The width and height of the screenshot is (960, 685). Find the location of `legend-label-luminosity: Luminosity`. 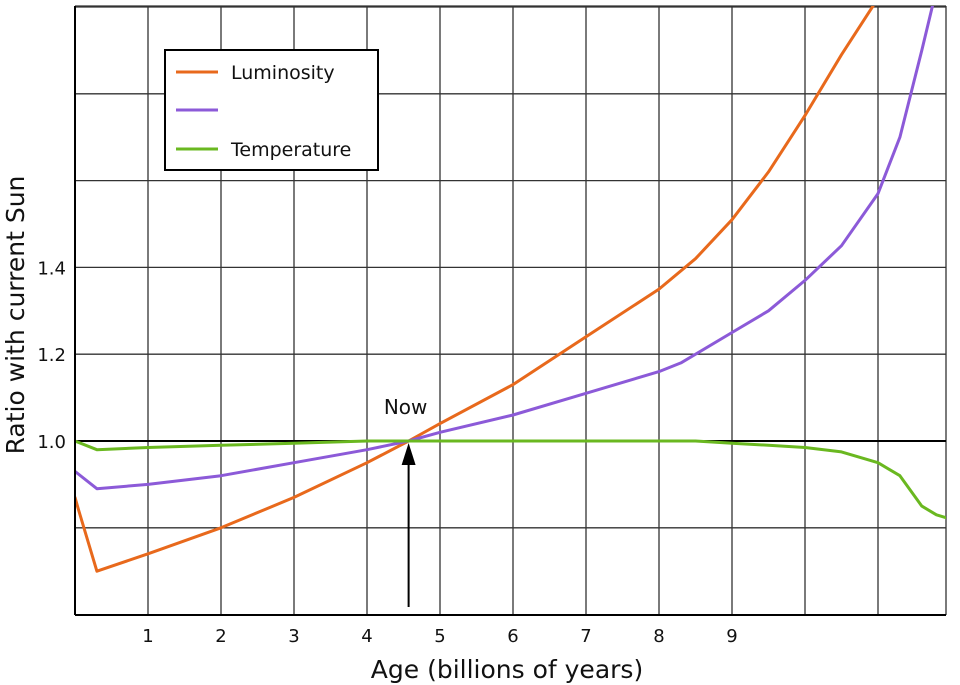

legend-label-luminosity: Luminosity is located at coordinates (283, 73).